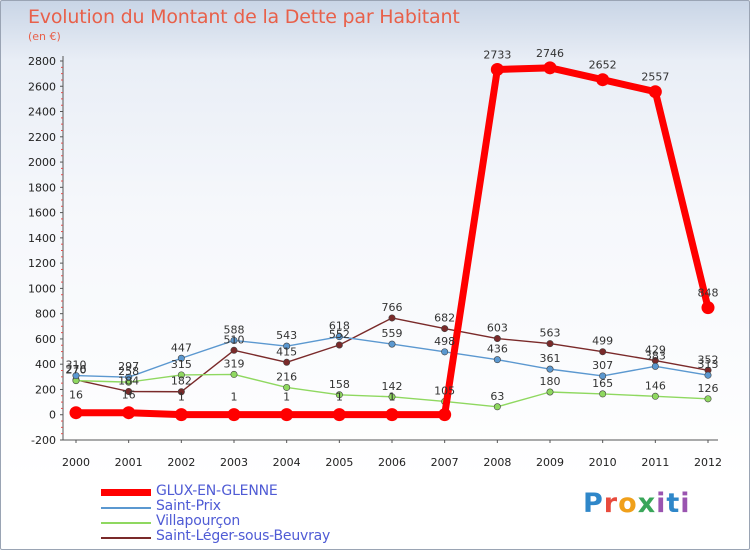 Image resolution: width=750 pixels, height=550 pixels. What do you see at coordinates (708, 293) in the screenshot?
I see `data-label: 848` at bounding box center [708, 293].